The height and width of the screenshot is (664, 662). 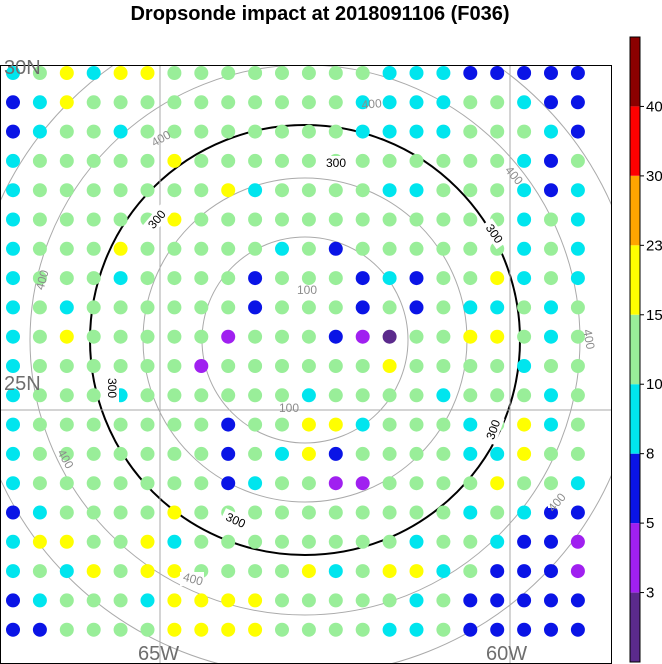 I want to click on lat-label-25n: 25N, so click(x=22, y=384).